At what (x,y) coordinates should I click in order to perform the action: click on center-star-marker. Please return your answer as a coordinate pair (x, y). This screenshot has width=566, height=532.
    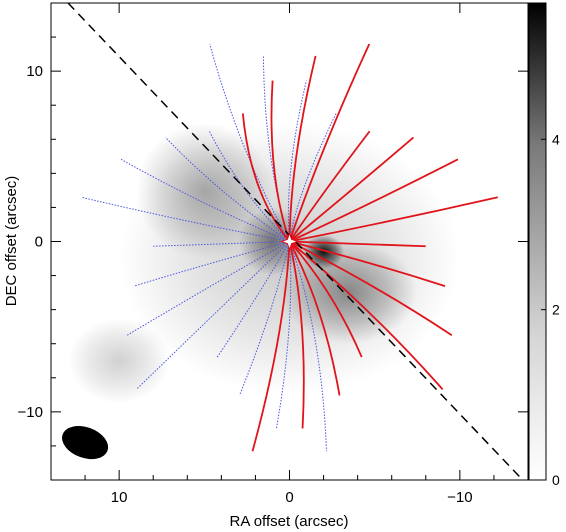
    Looking at the image, I should click on (289, 241).